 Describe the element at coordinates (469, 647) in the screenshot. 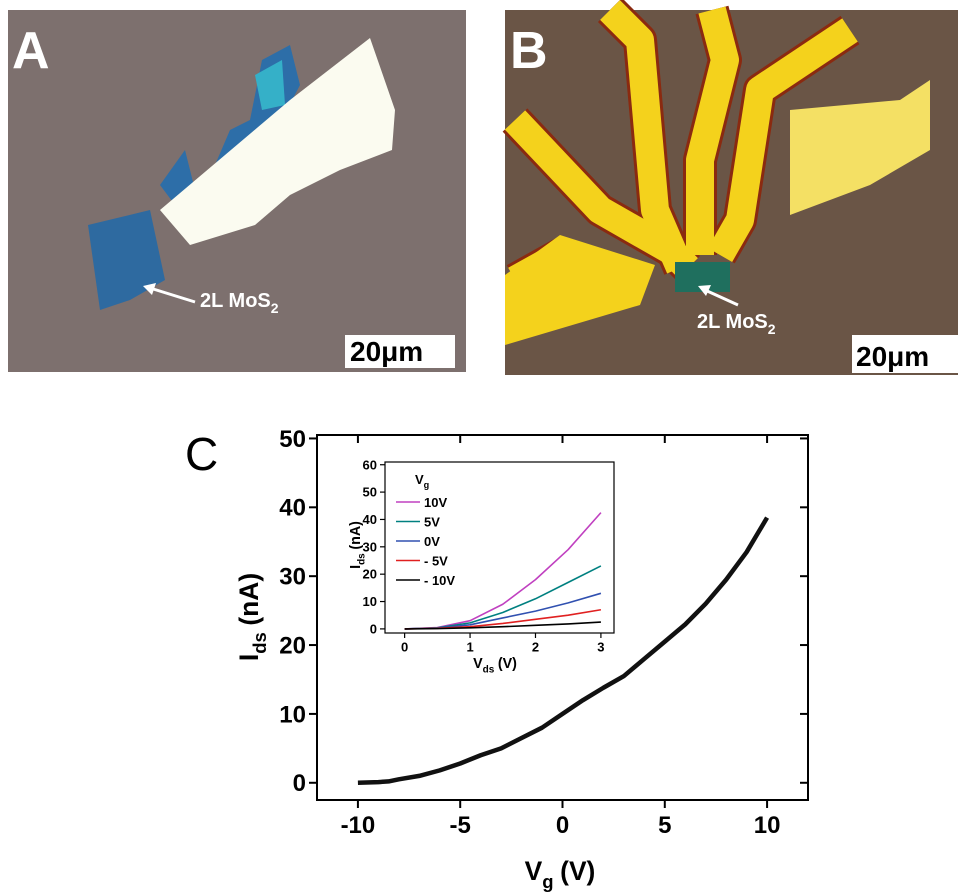

I see `x-tick-label: 1` at that location.